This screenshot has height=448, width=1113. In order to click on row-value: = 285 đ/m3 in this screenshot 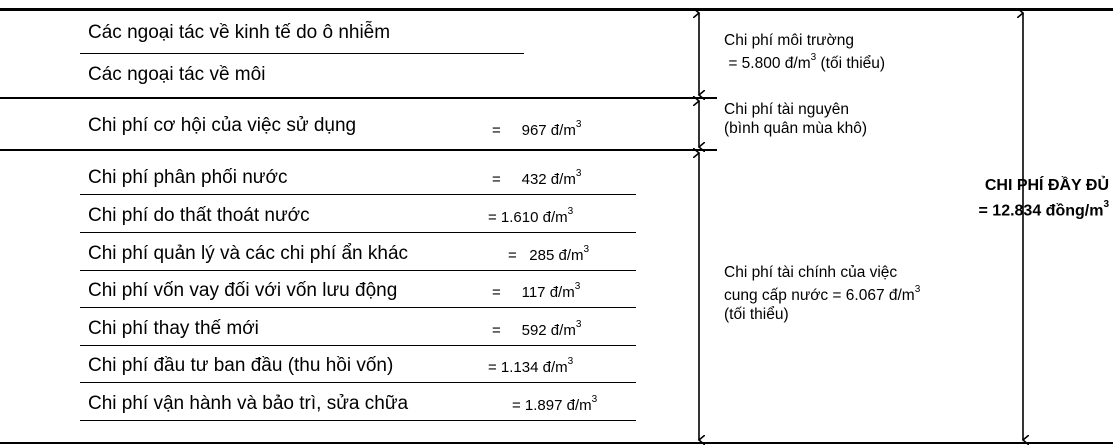, I will do `click(549, 254)`.